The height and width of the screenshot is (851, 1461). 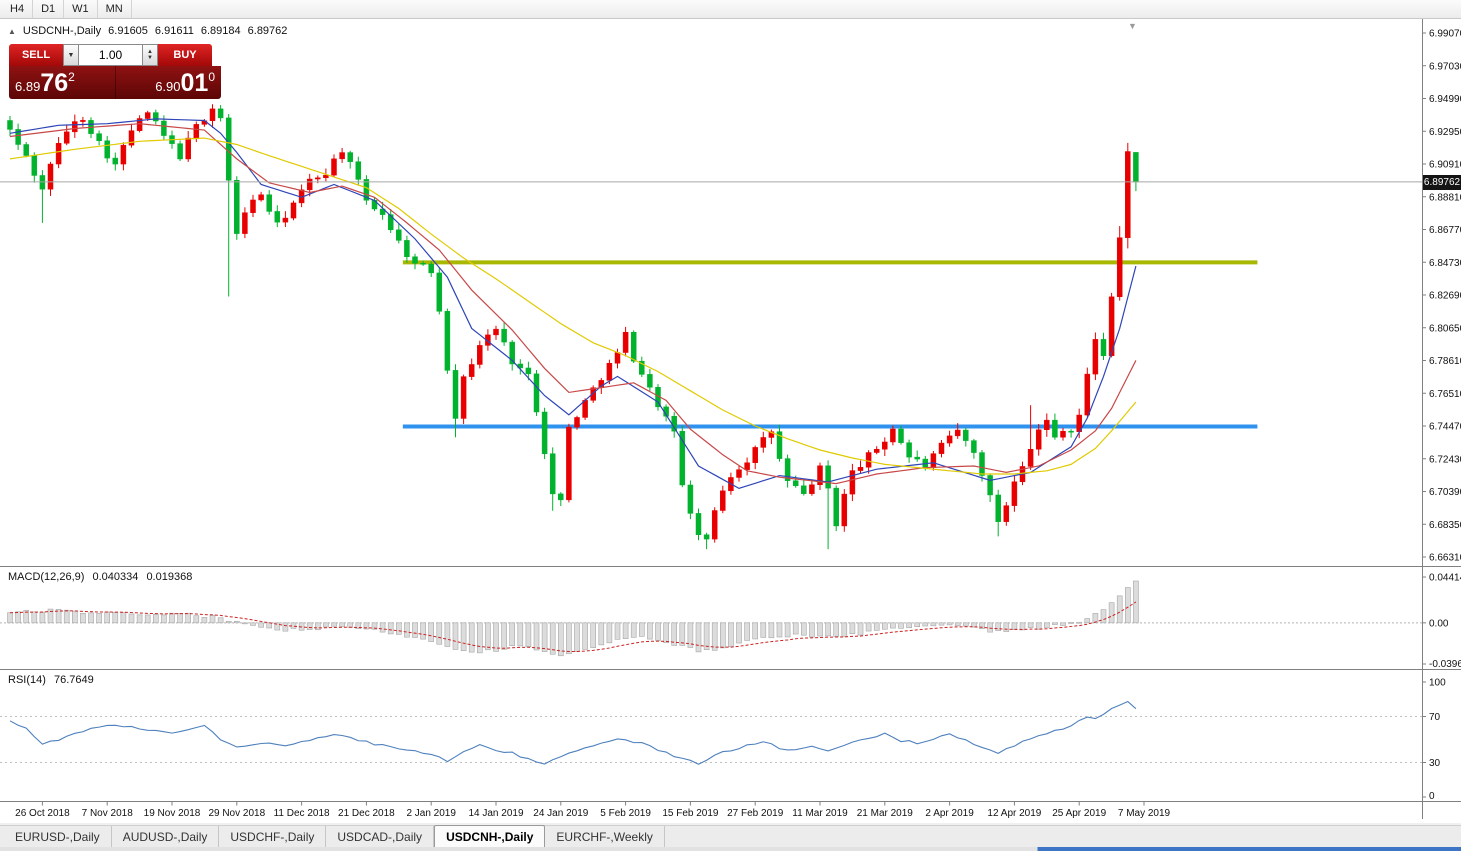 What do you see at coordinates (1445, 197) in the screenshot?
I see `price-tick-label: 6.88810` at bounding box center [1445, 197].